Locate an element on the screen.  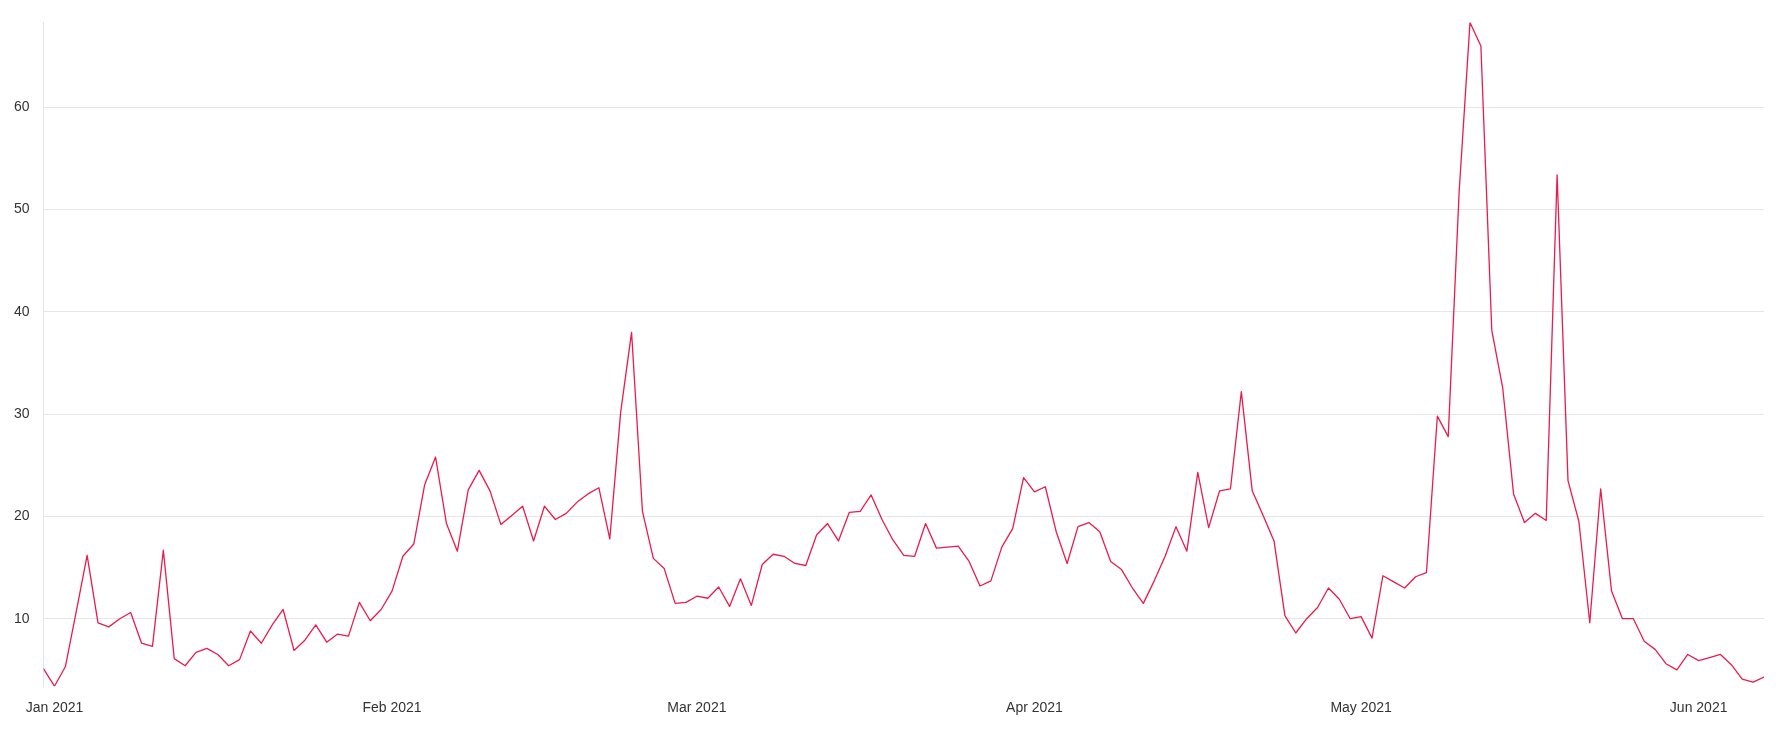
y-tick-label: 40 is located at coordinates (21, 310).